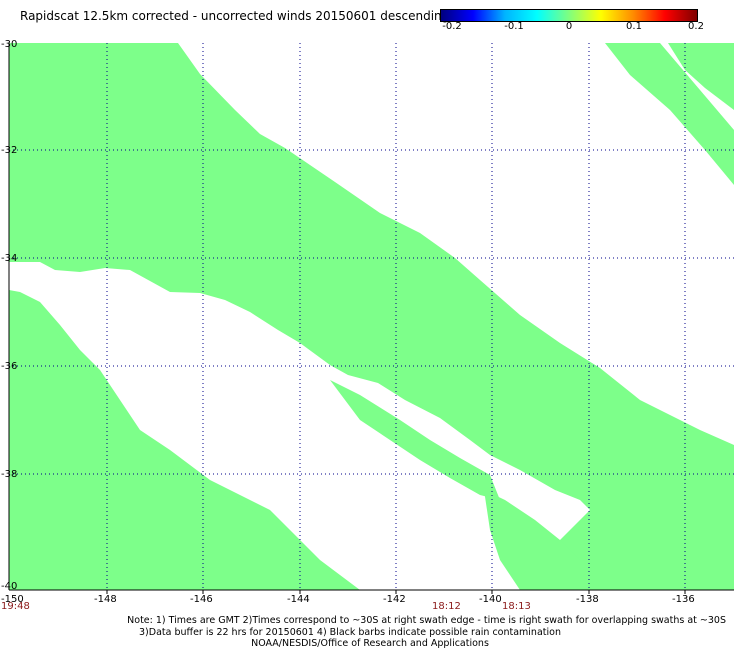 Image resolution: width=740 pixels, height=650 pixels. I want to click on y-tick-label: -40, so click(9, 586).